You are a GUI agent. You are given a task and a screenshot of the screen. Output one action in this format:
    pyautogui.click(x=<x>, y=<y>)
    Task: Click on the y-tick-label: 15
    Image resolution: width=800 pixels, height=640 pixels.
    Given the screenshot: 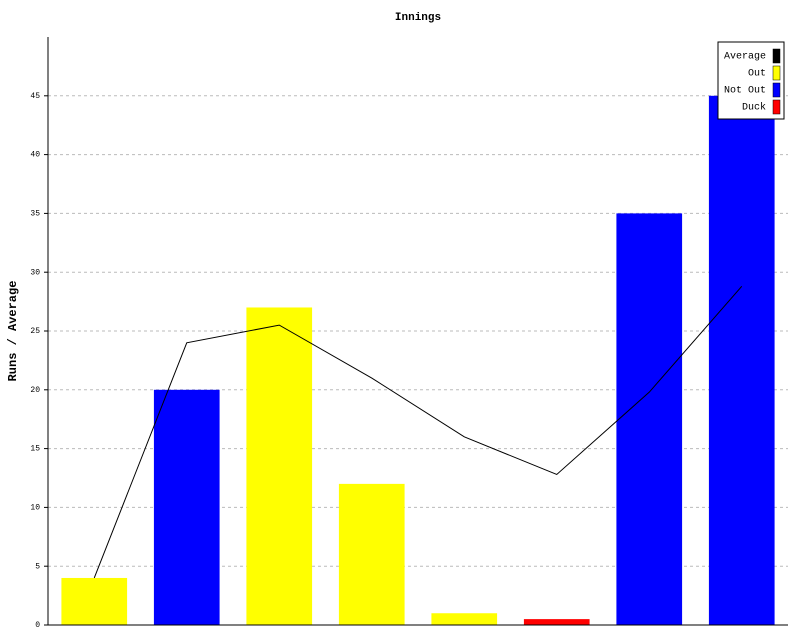 What is the action you would take?
    pyautogui.click(x=35, y=449)
    